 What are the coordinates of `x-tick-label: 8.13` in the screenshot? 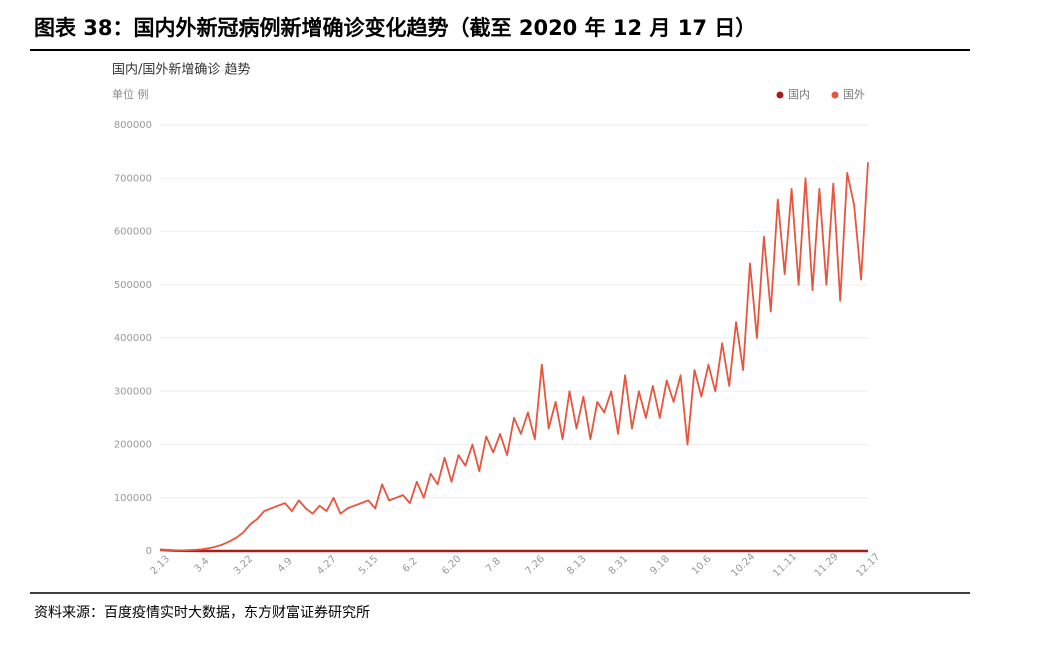 It's located at (577, 566).